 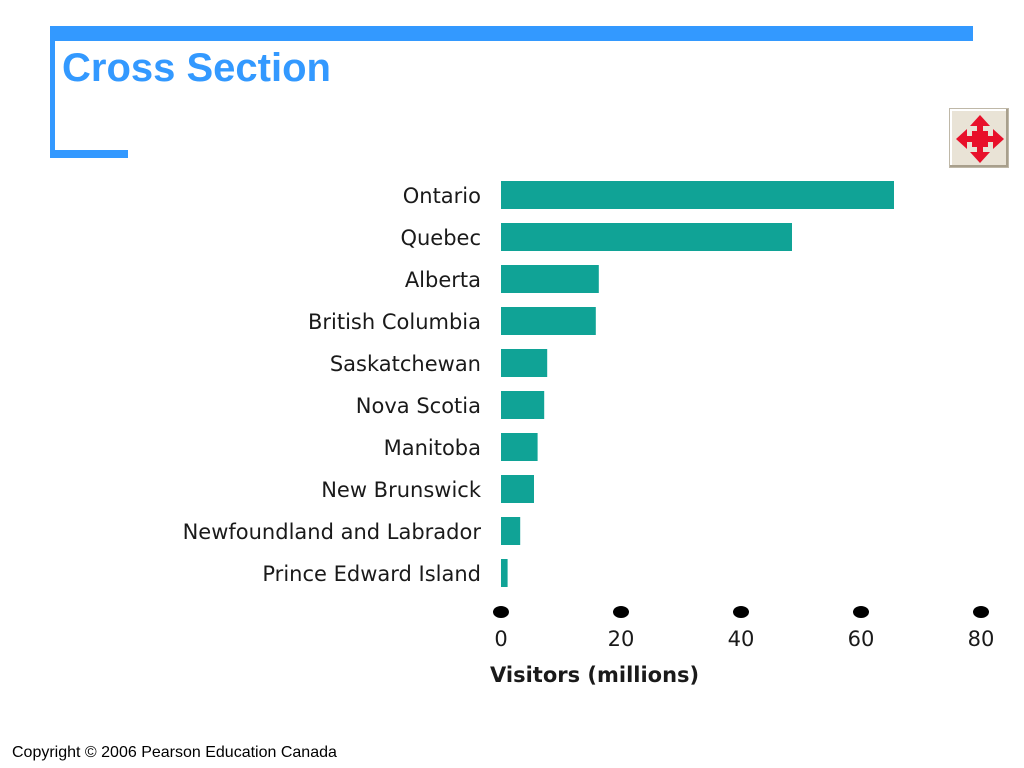 I want to click on title-top-rule, so click(x=511, y=33).